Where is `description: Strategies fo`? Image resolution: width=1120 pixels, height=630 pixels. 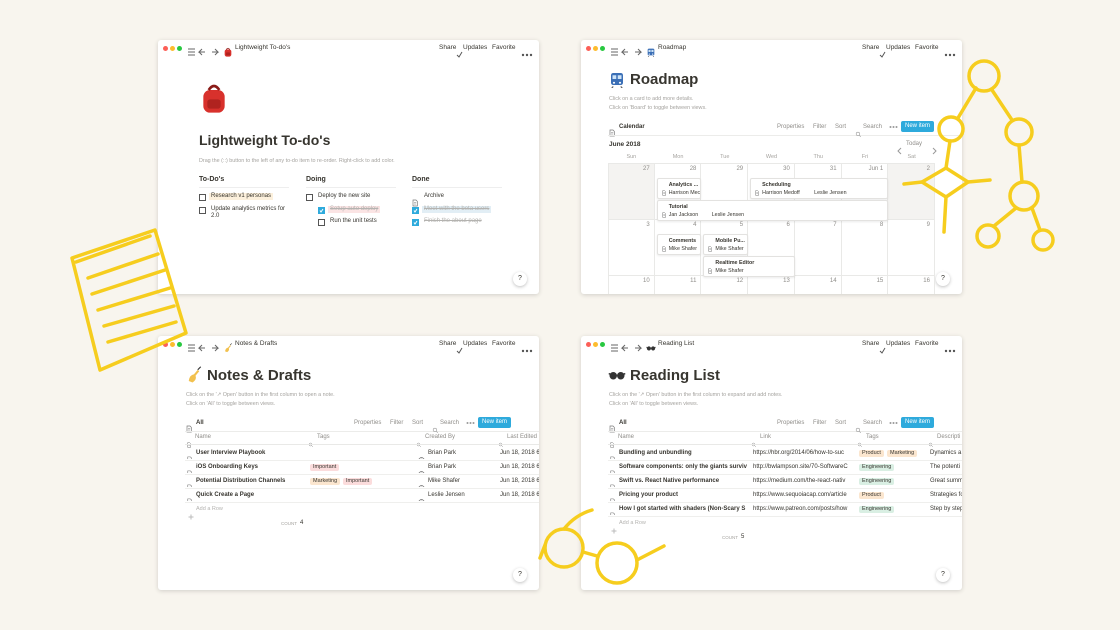 description: Strategies fo is located at coordinates (946, 495).